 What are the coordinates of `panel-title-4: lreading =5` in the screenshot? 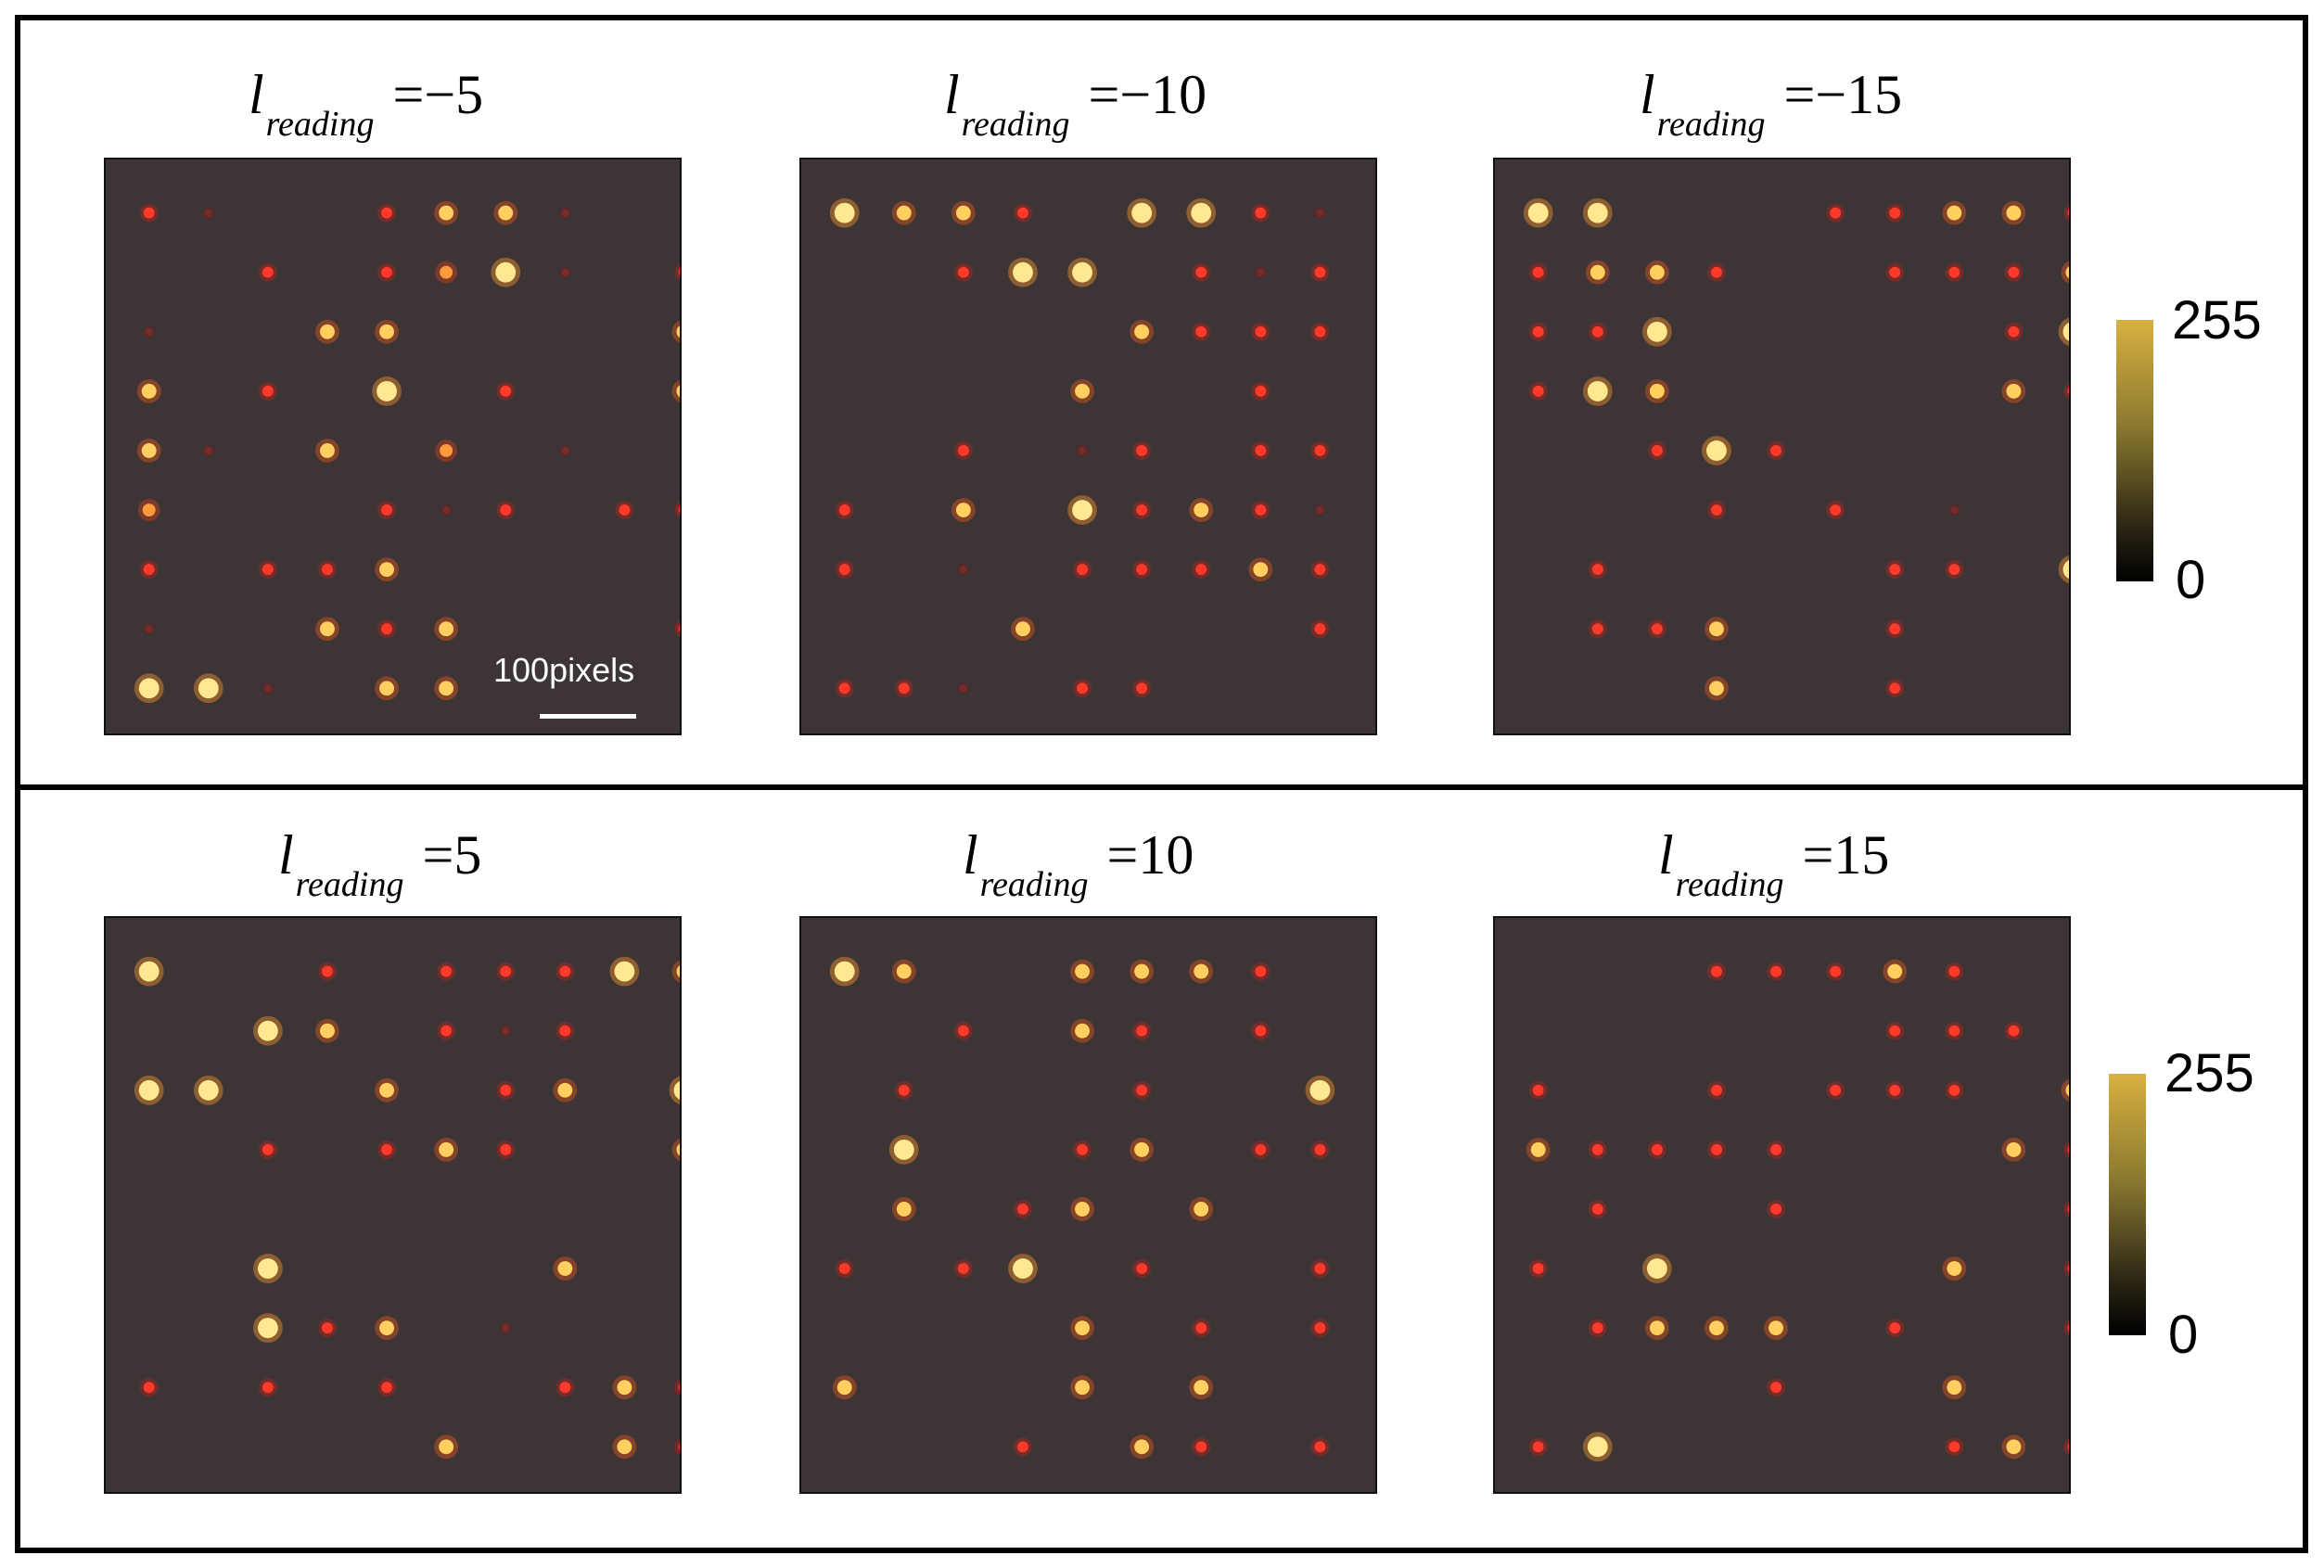 It's located at (380, 864).